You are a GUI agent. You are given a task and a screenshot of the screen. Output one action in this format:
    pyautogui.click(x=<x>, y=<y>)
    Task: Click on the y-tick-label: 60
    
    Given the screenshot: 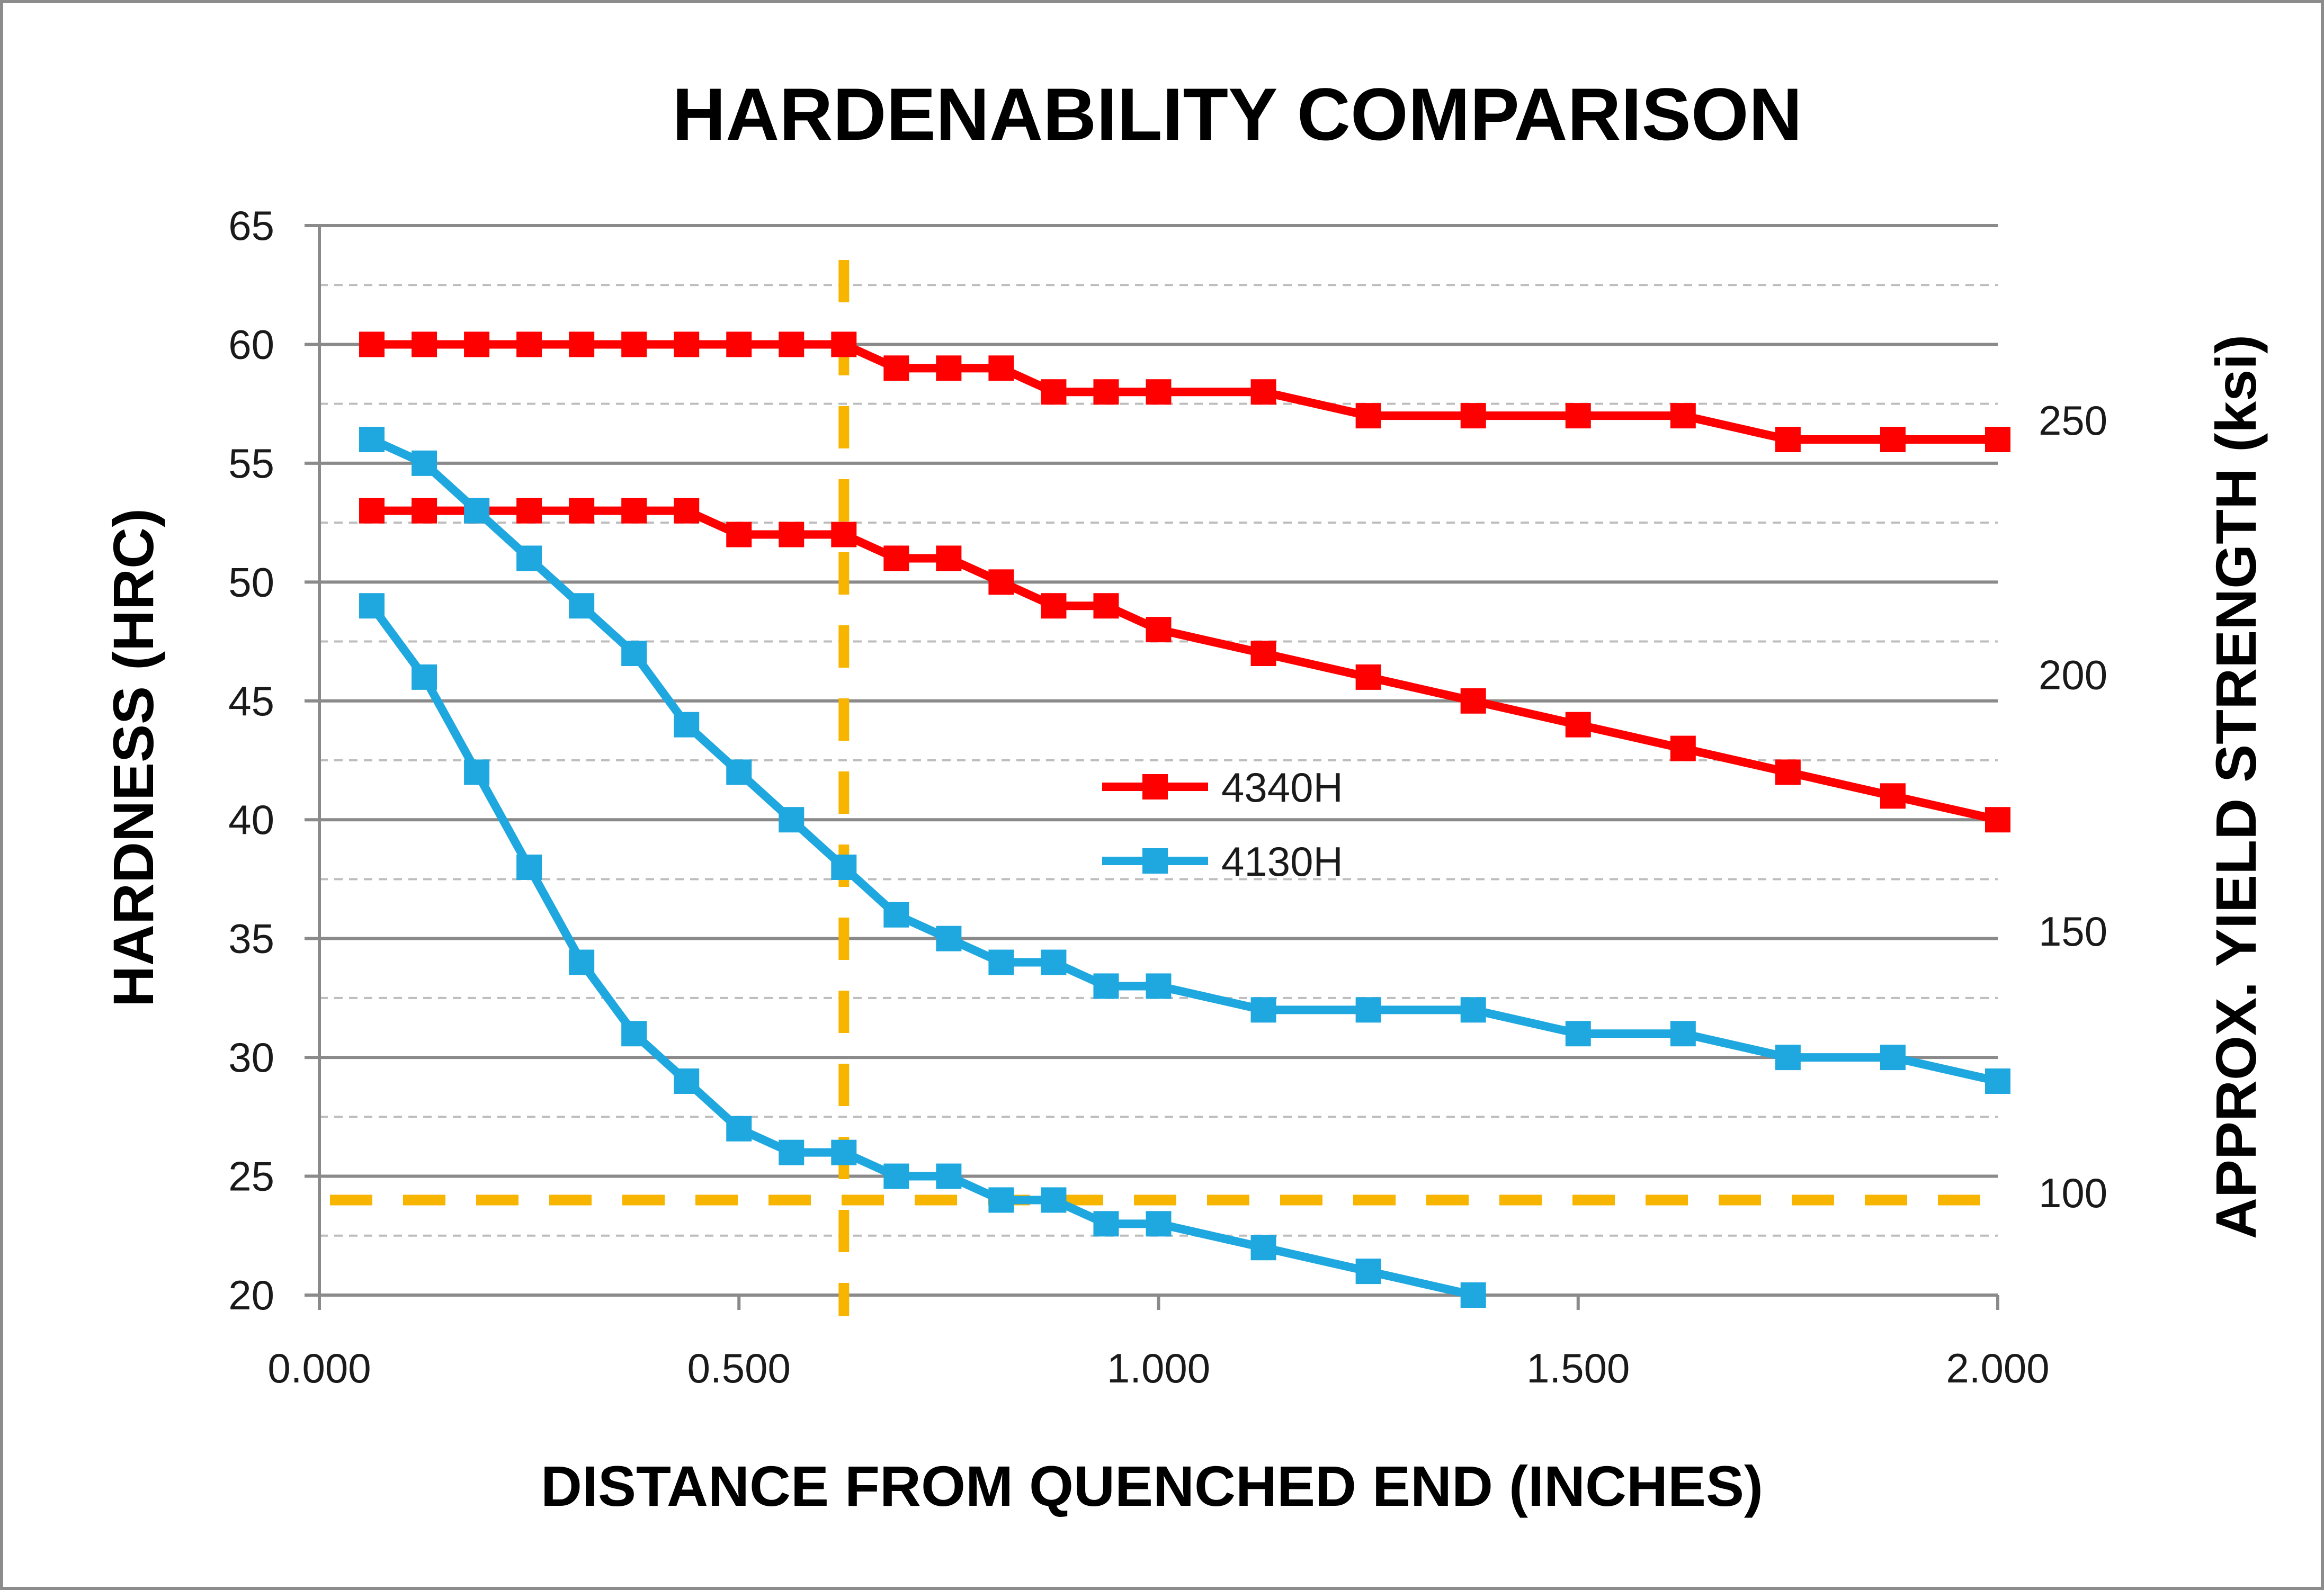 What is the action you would take?
    pyautogui.click(x=251, y=344)
    